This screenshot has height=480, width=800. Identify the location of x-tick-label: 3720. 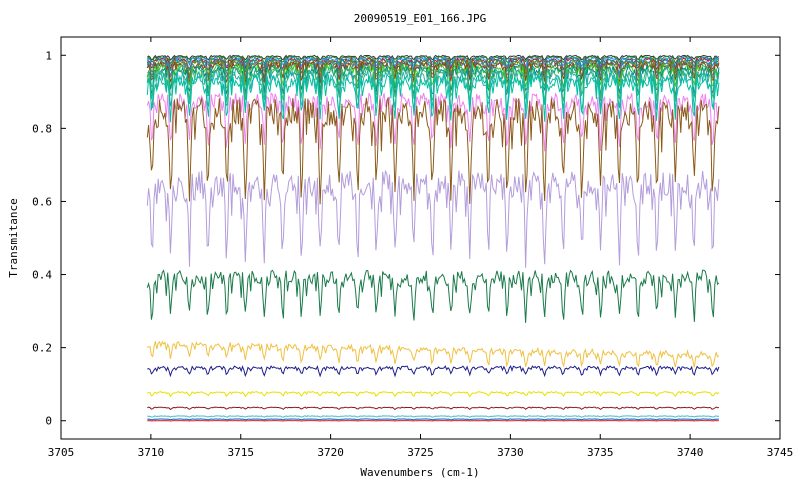
(330, 452).